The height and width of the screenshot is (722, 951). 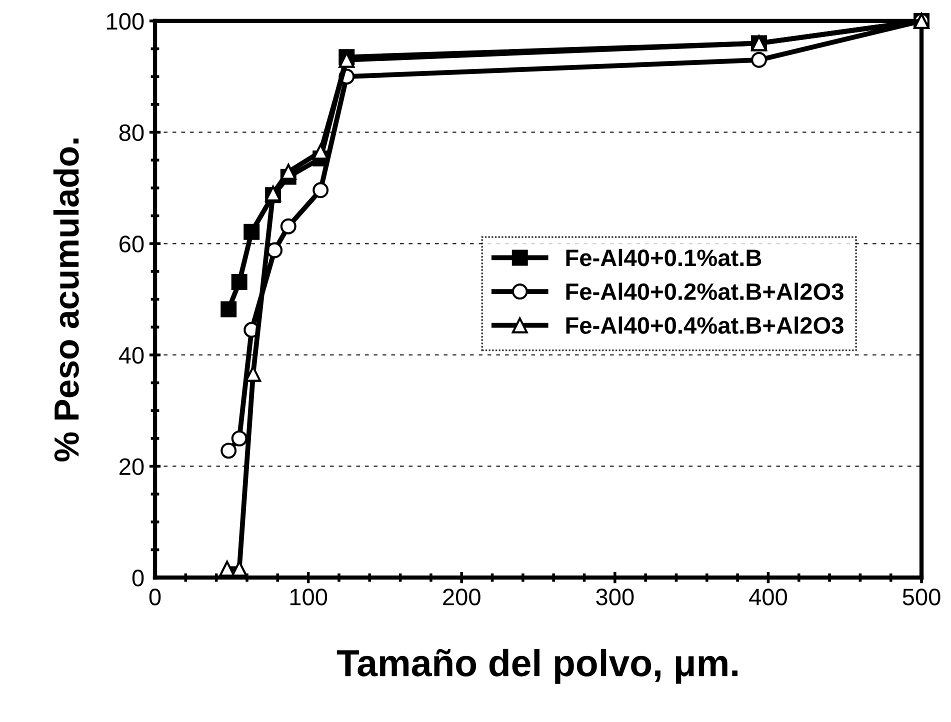 I want to click on y-tick-label: 0, so click(x=138, y=578).